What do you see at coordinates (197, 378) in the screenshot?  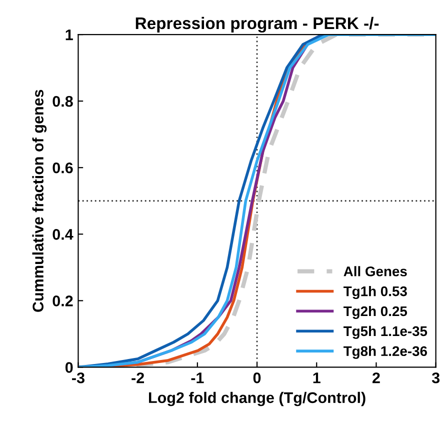 I see `x-tick-label: -1` at bounding box center [197, 378].